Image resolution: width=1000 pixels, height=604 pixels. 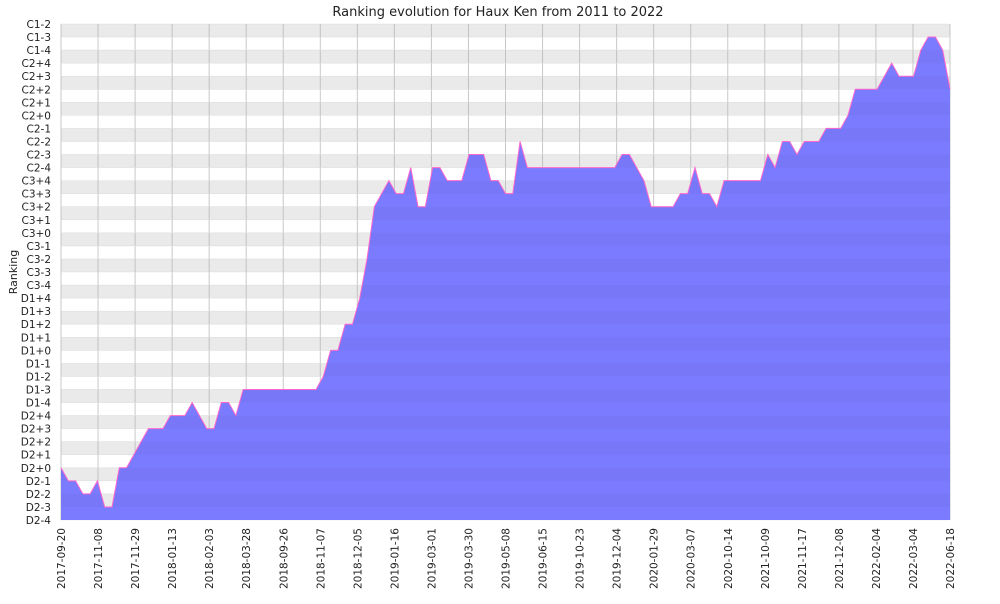 What do you see at coordinates (13, 272) in the screenshot?
I see `y-axis-label: Ranking` at bounding box center [13, 272].